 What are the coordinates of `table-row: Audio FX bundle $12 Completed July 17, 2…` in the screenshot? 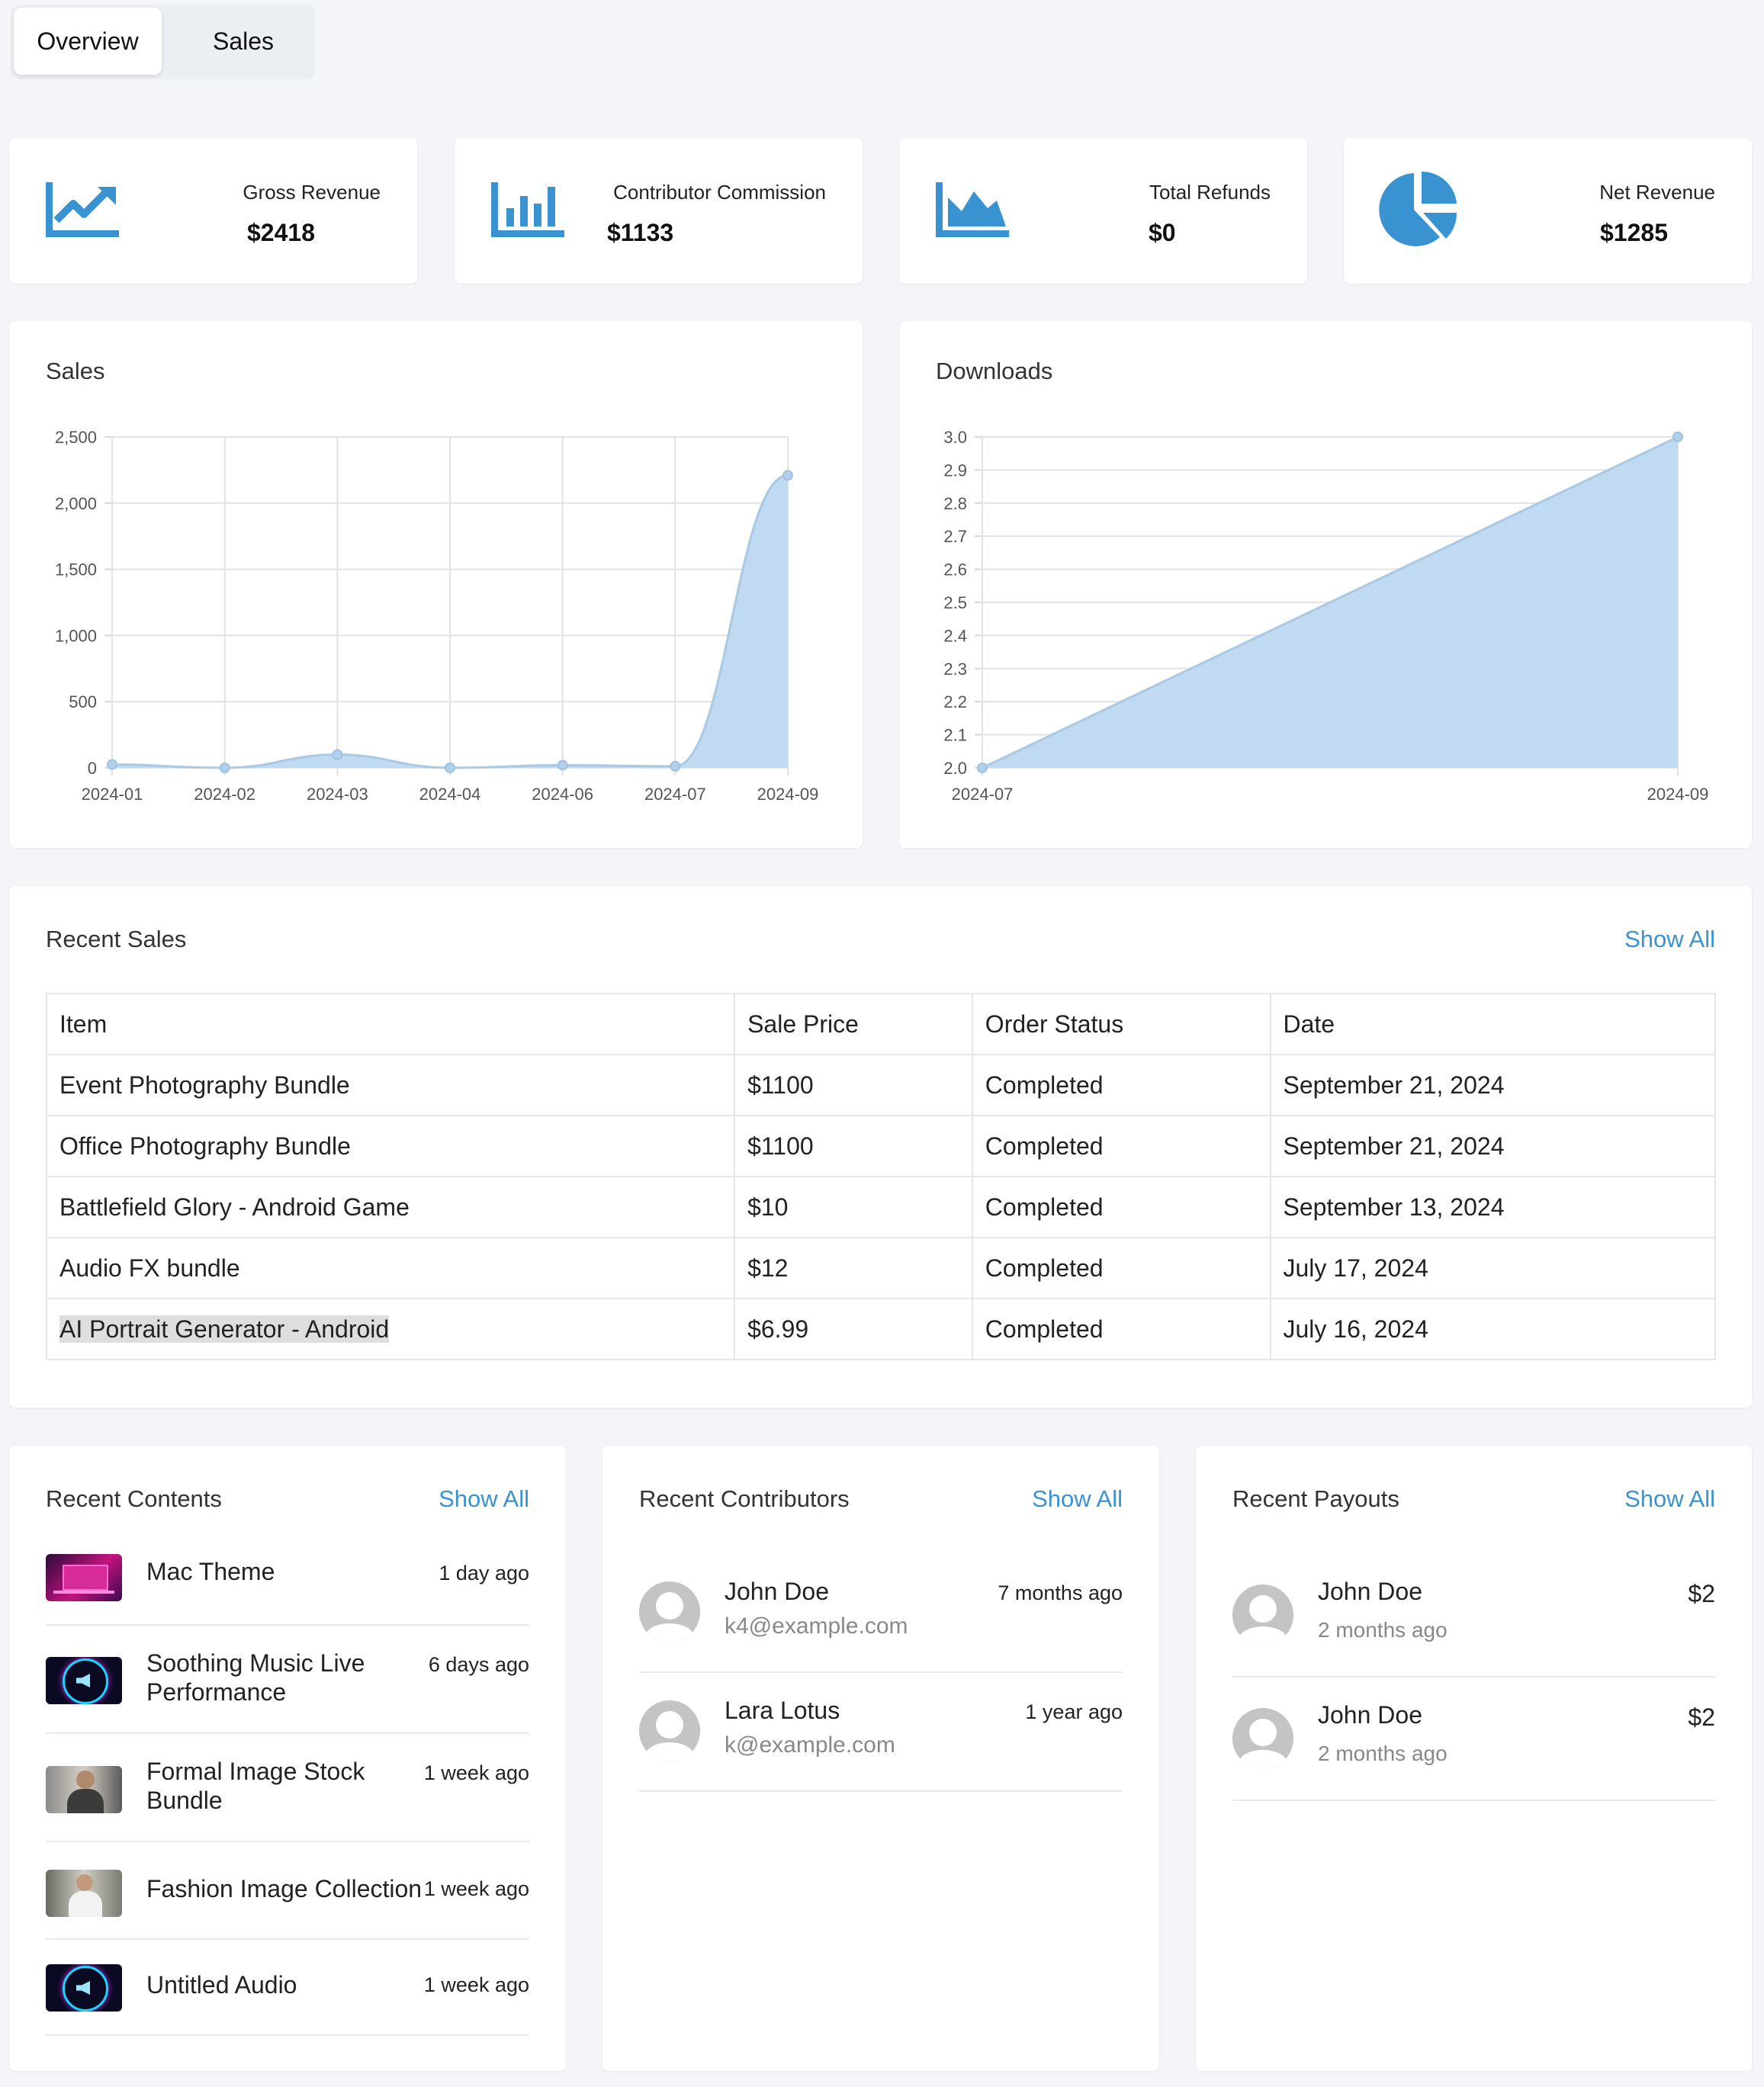 It's located at (880, 1268).